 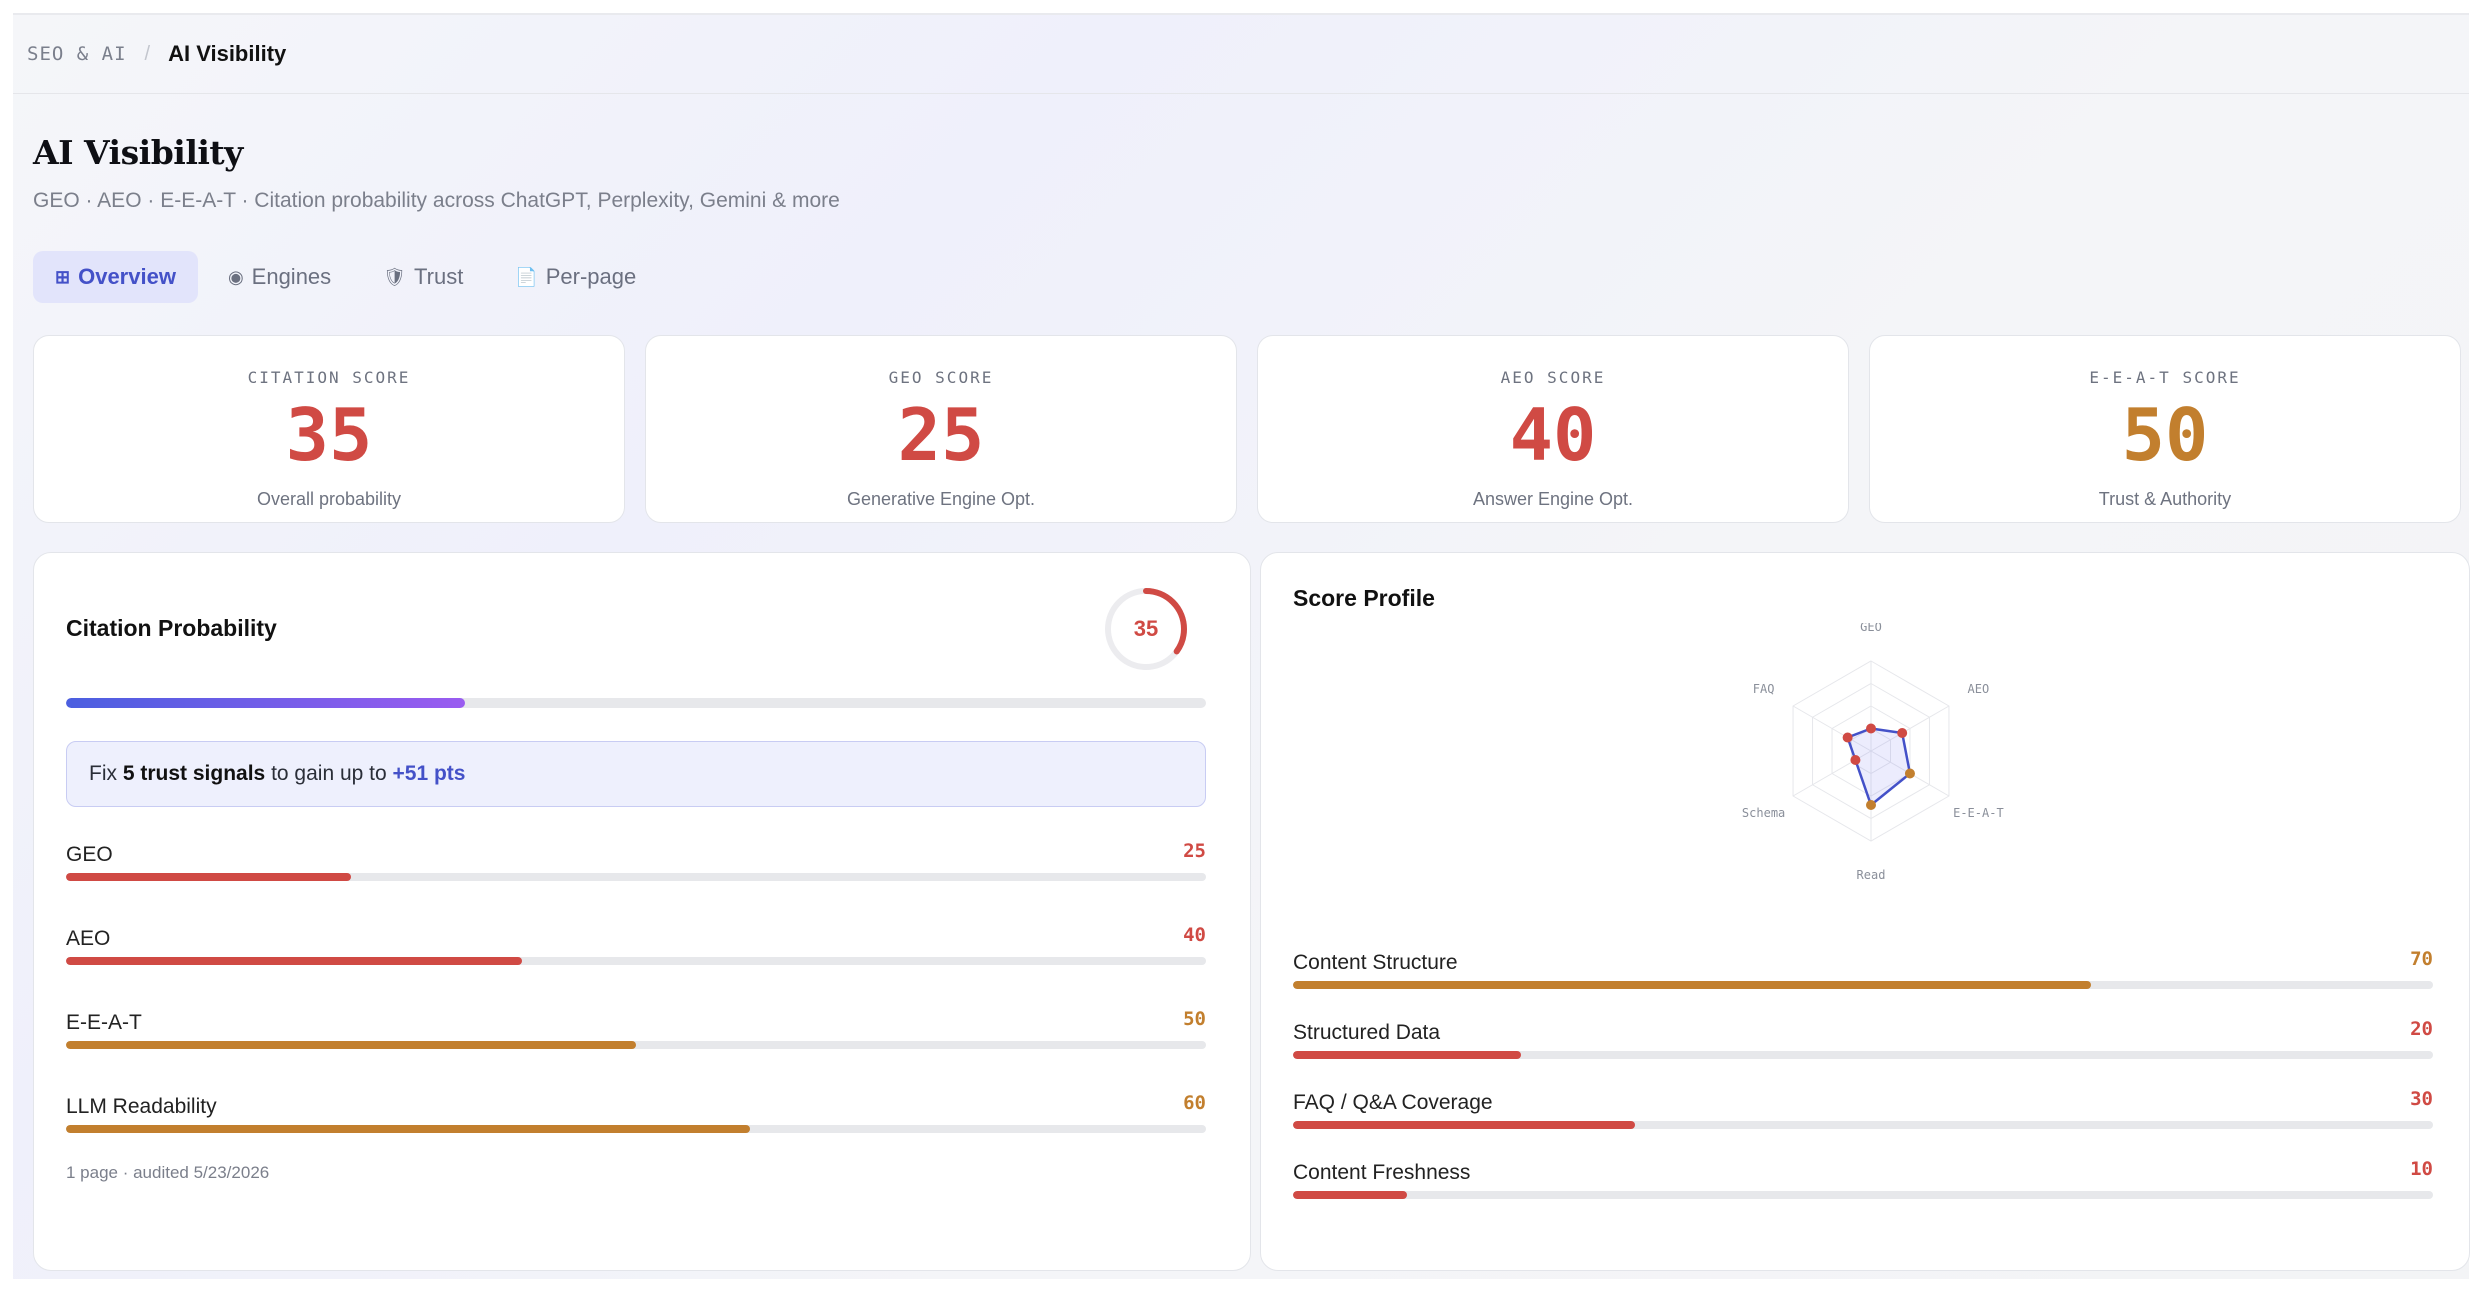 I want to click on metric-value: 40, so click(x=1194, y=935).